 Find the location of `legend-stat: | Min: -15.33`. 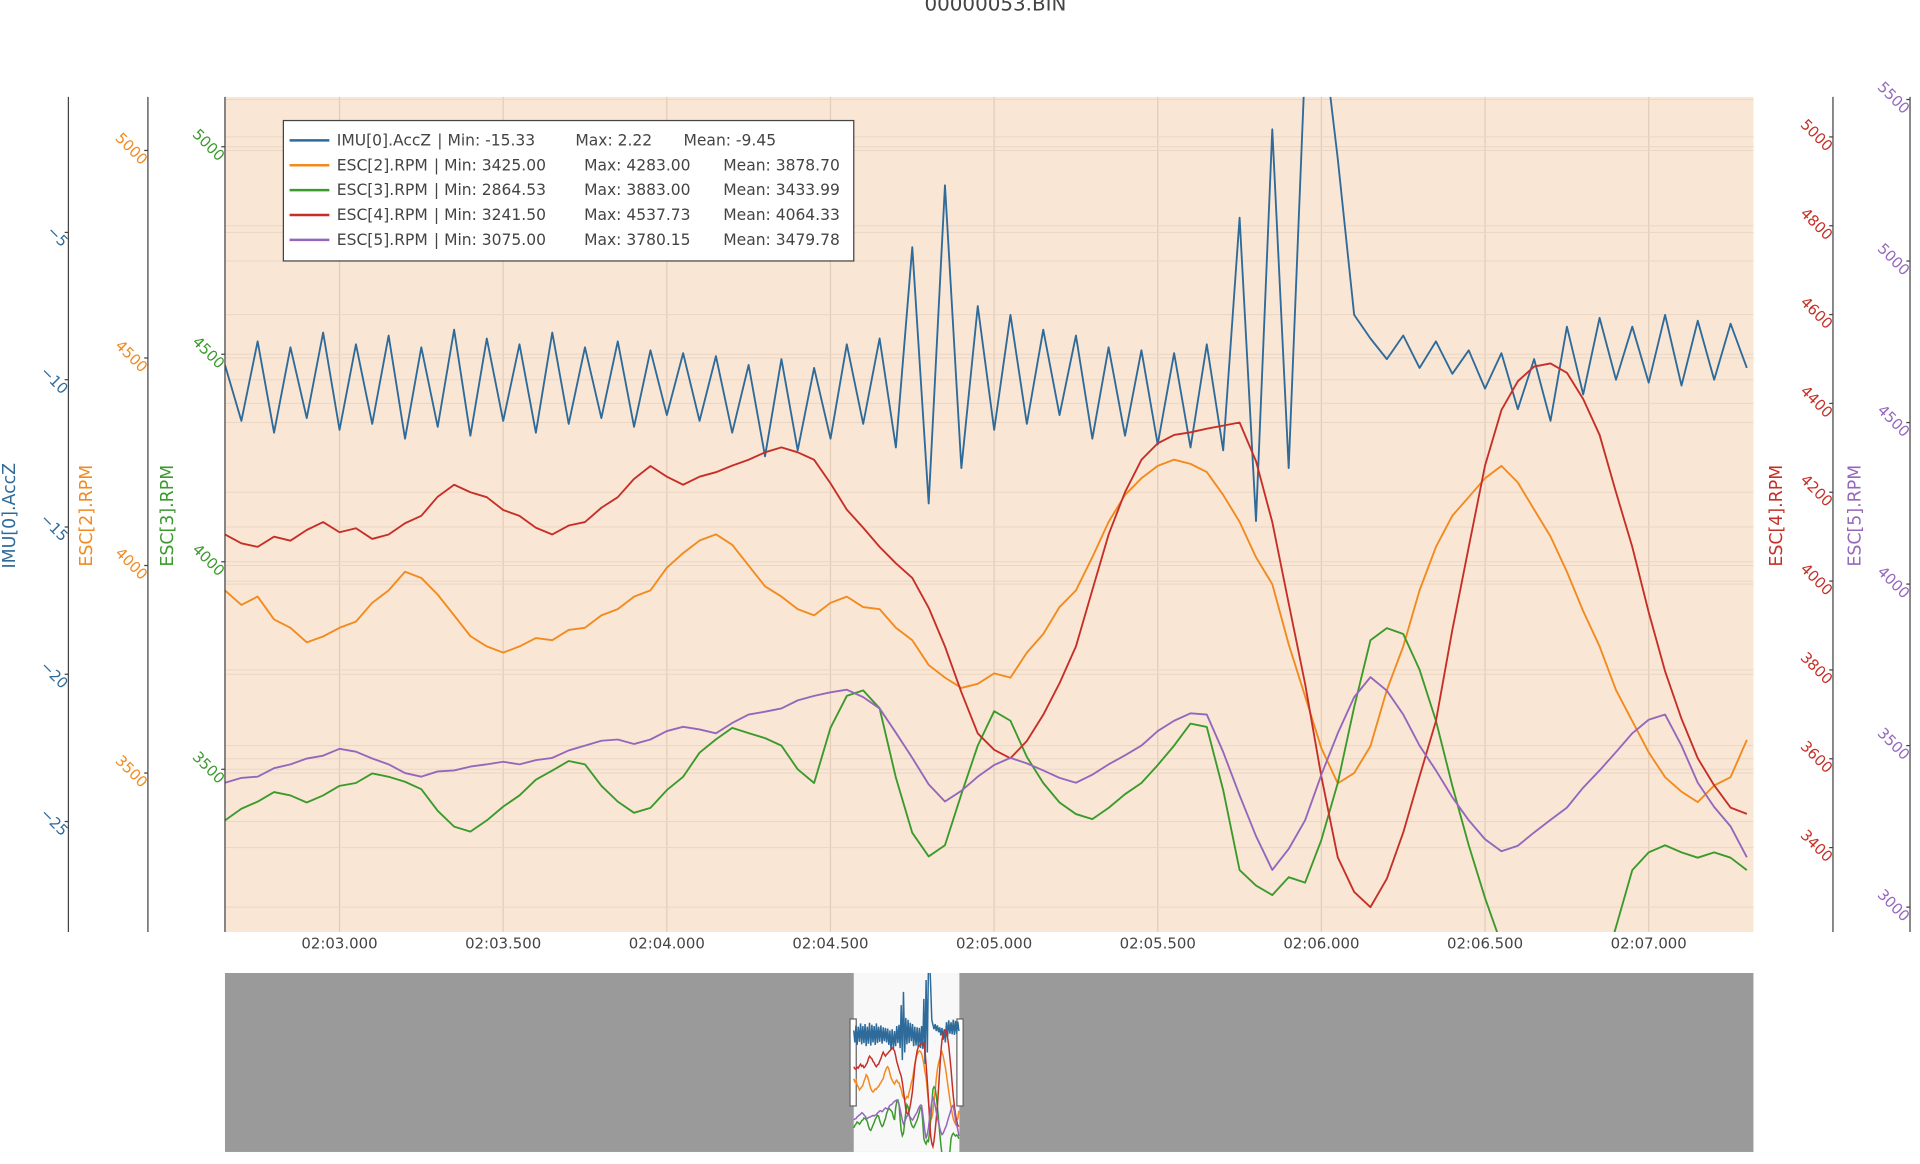

legend-stat: | Min: -15.33 is located at coordinates (486, 140).